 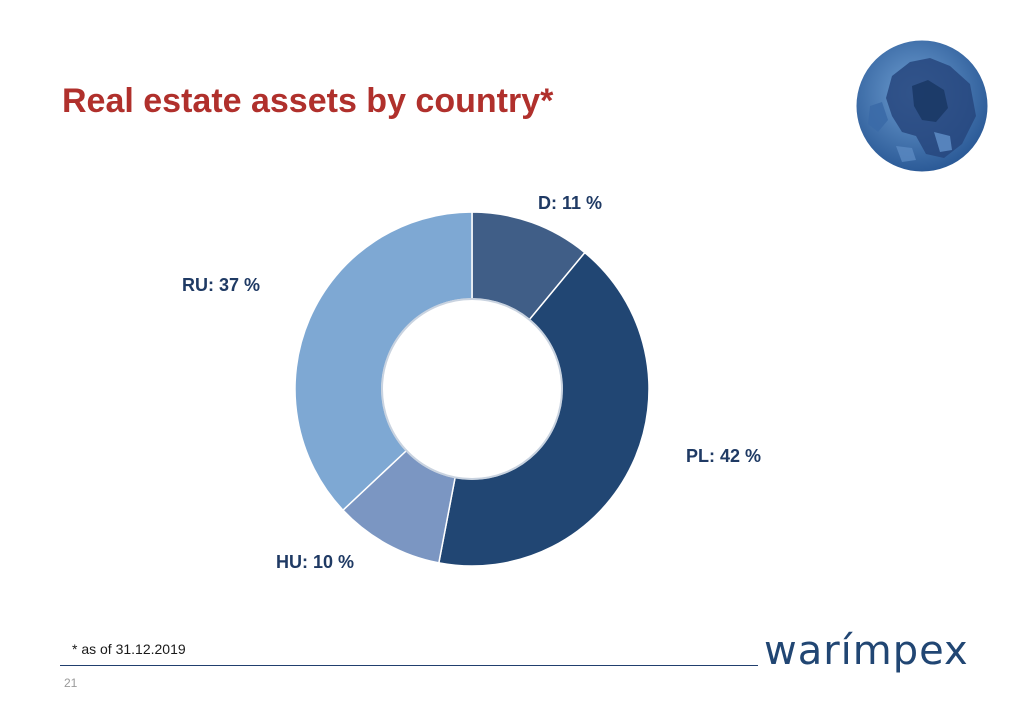 What do you see at coordinates (315, 562) in the screenshot?
I see `label-hu: HU: 10 %` at bounding box center [315, 562].